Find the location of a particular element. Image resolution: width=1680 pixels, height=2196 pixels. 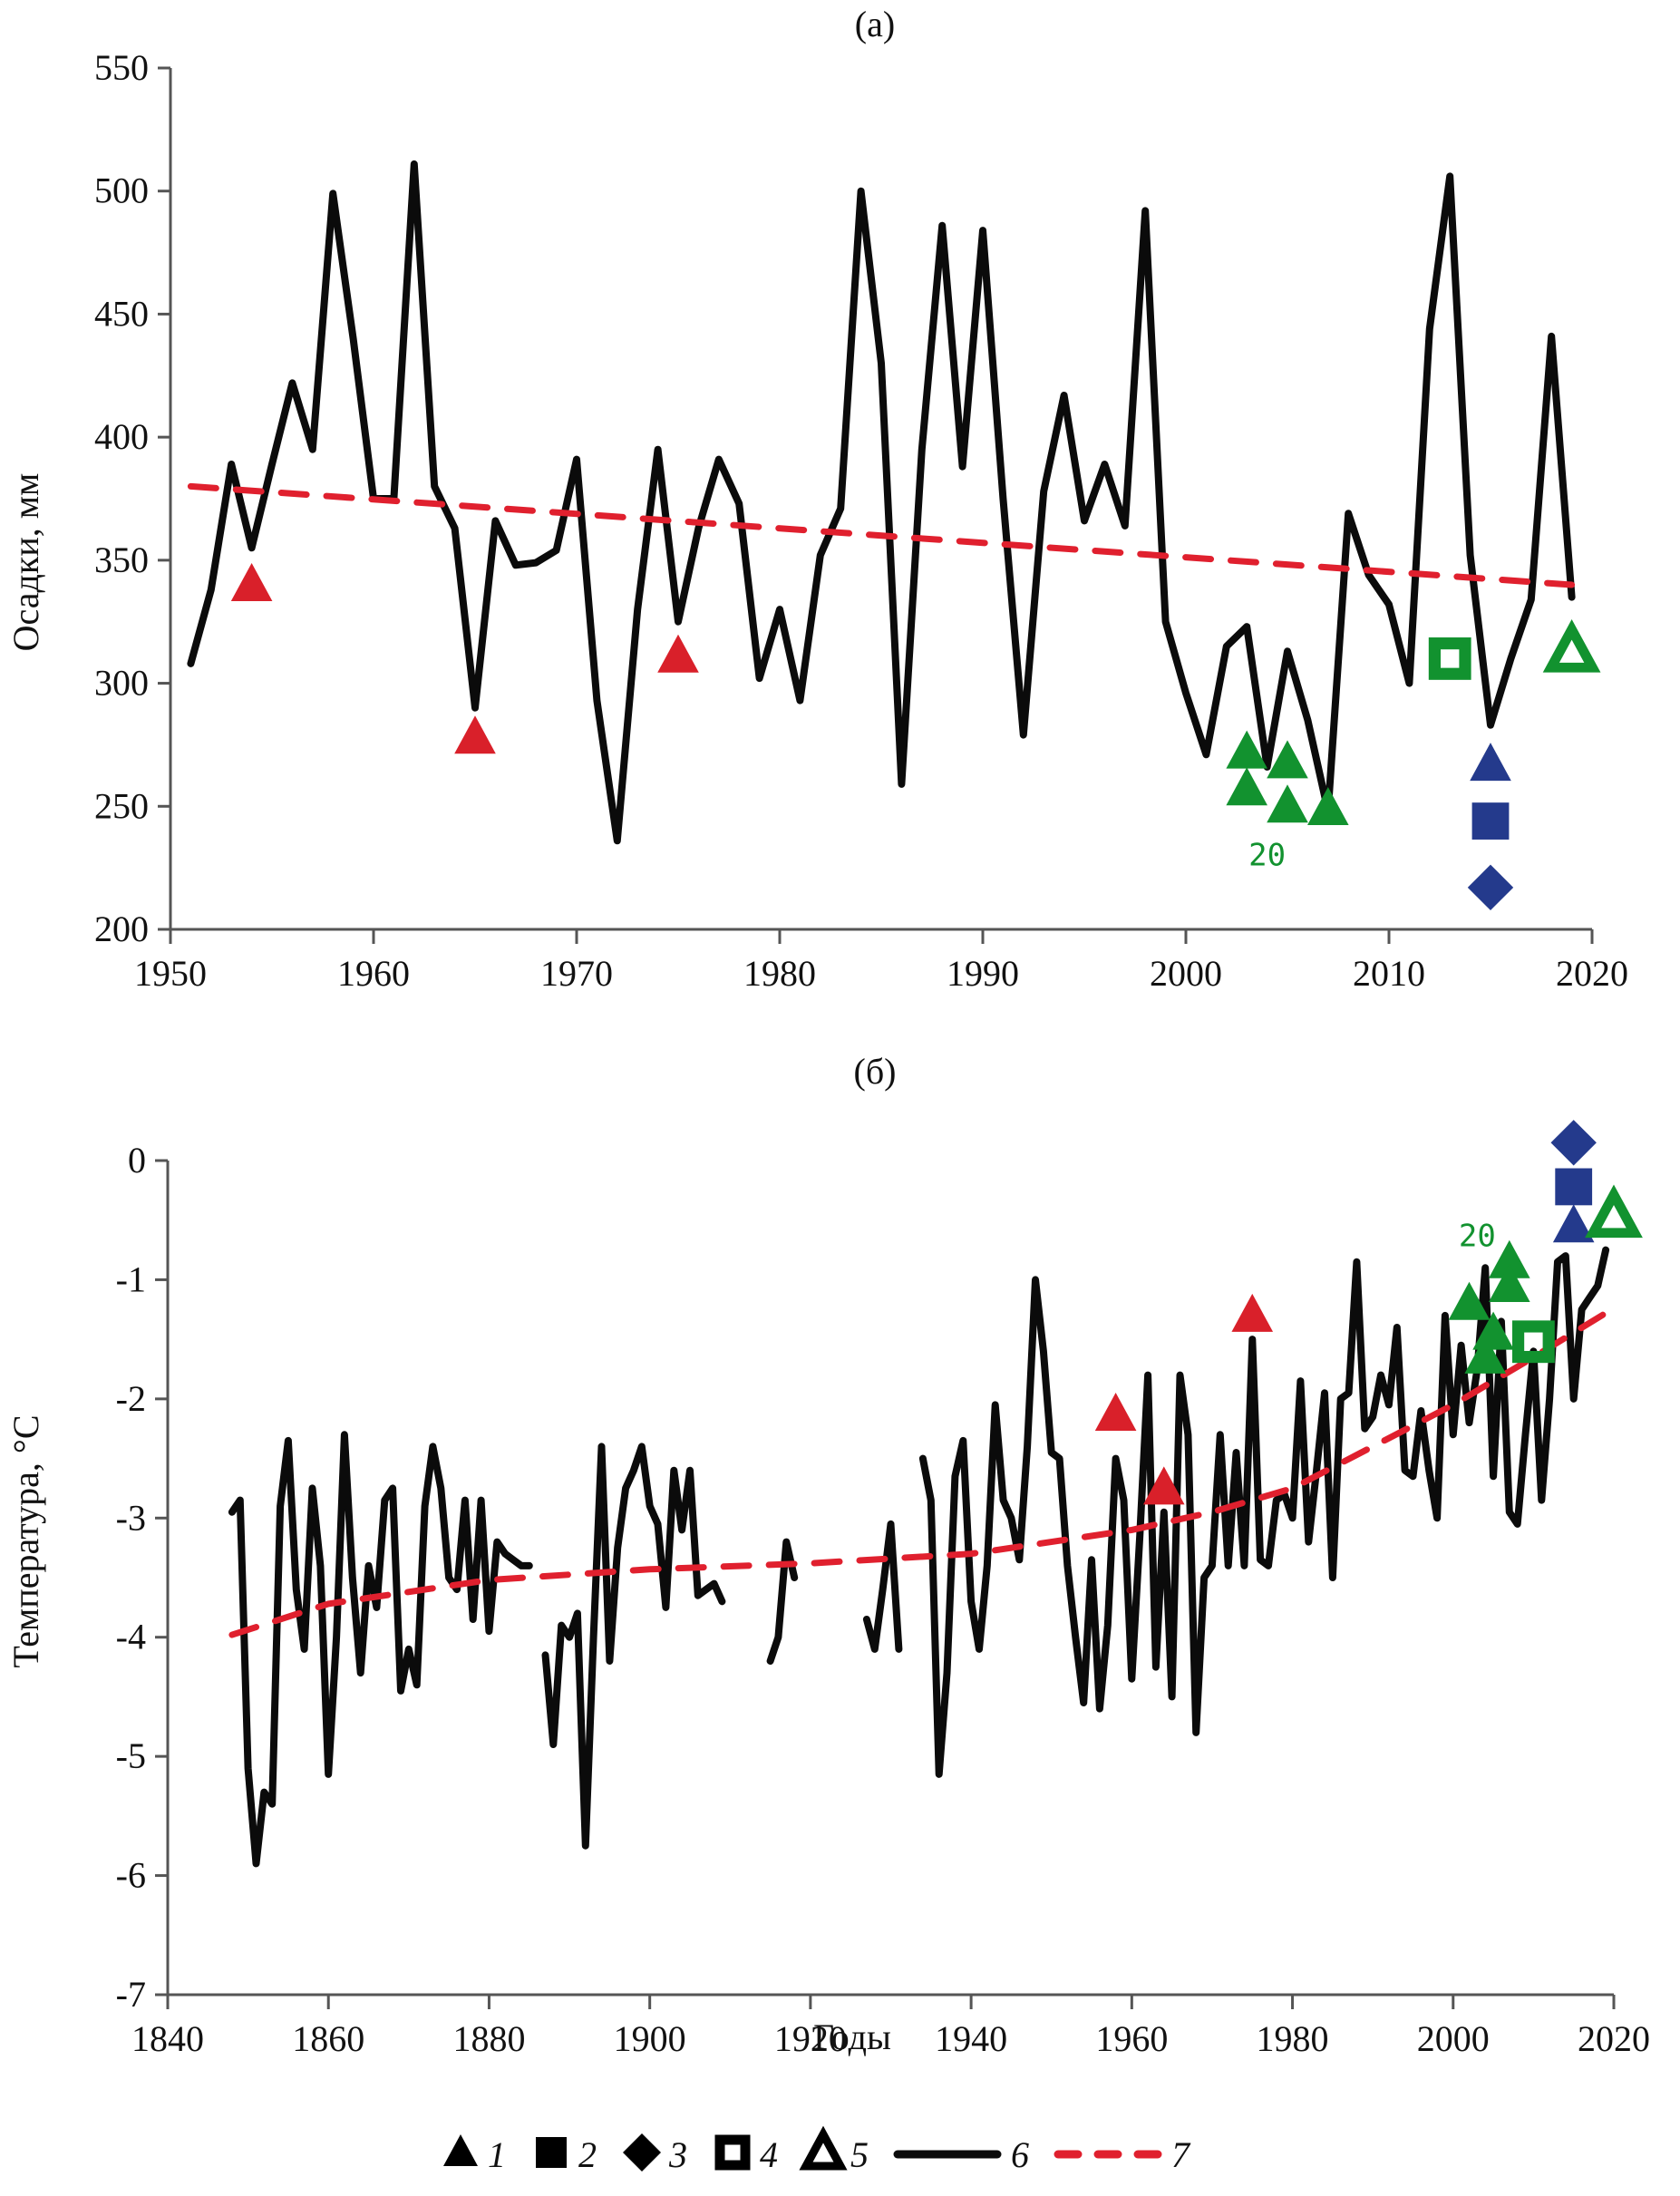

legend-item: 3 is located at coordinates (655, 2154).